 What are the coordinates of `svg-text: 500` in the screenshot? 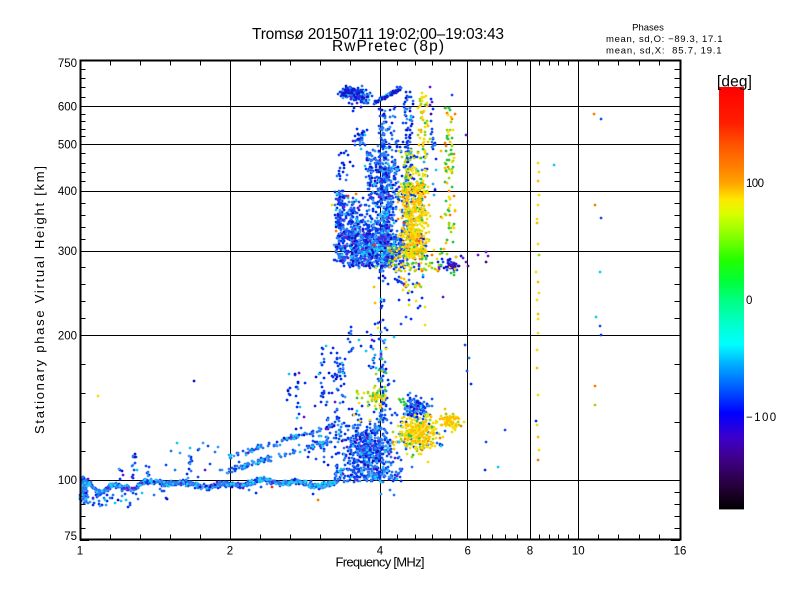 It's located at (67, 146).